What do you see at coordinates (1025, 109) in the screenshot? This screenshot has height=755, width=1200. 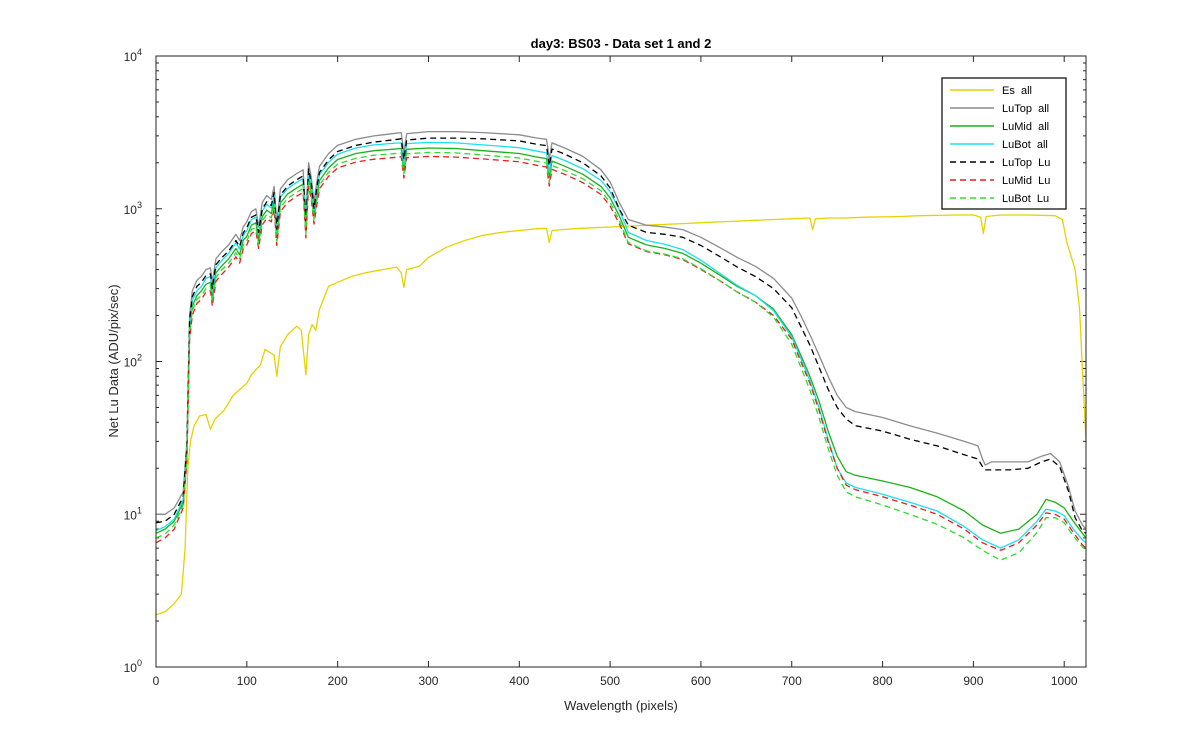 I see `legend-label: LuTop all` at bounding box center [1025, 109].